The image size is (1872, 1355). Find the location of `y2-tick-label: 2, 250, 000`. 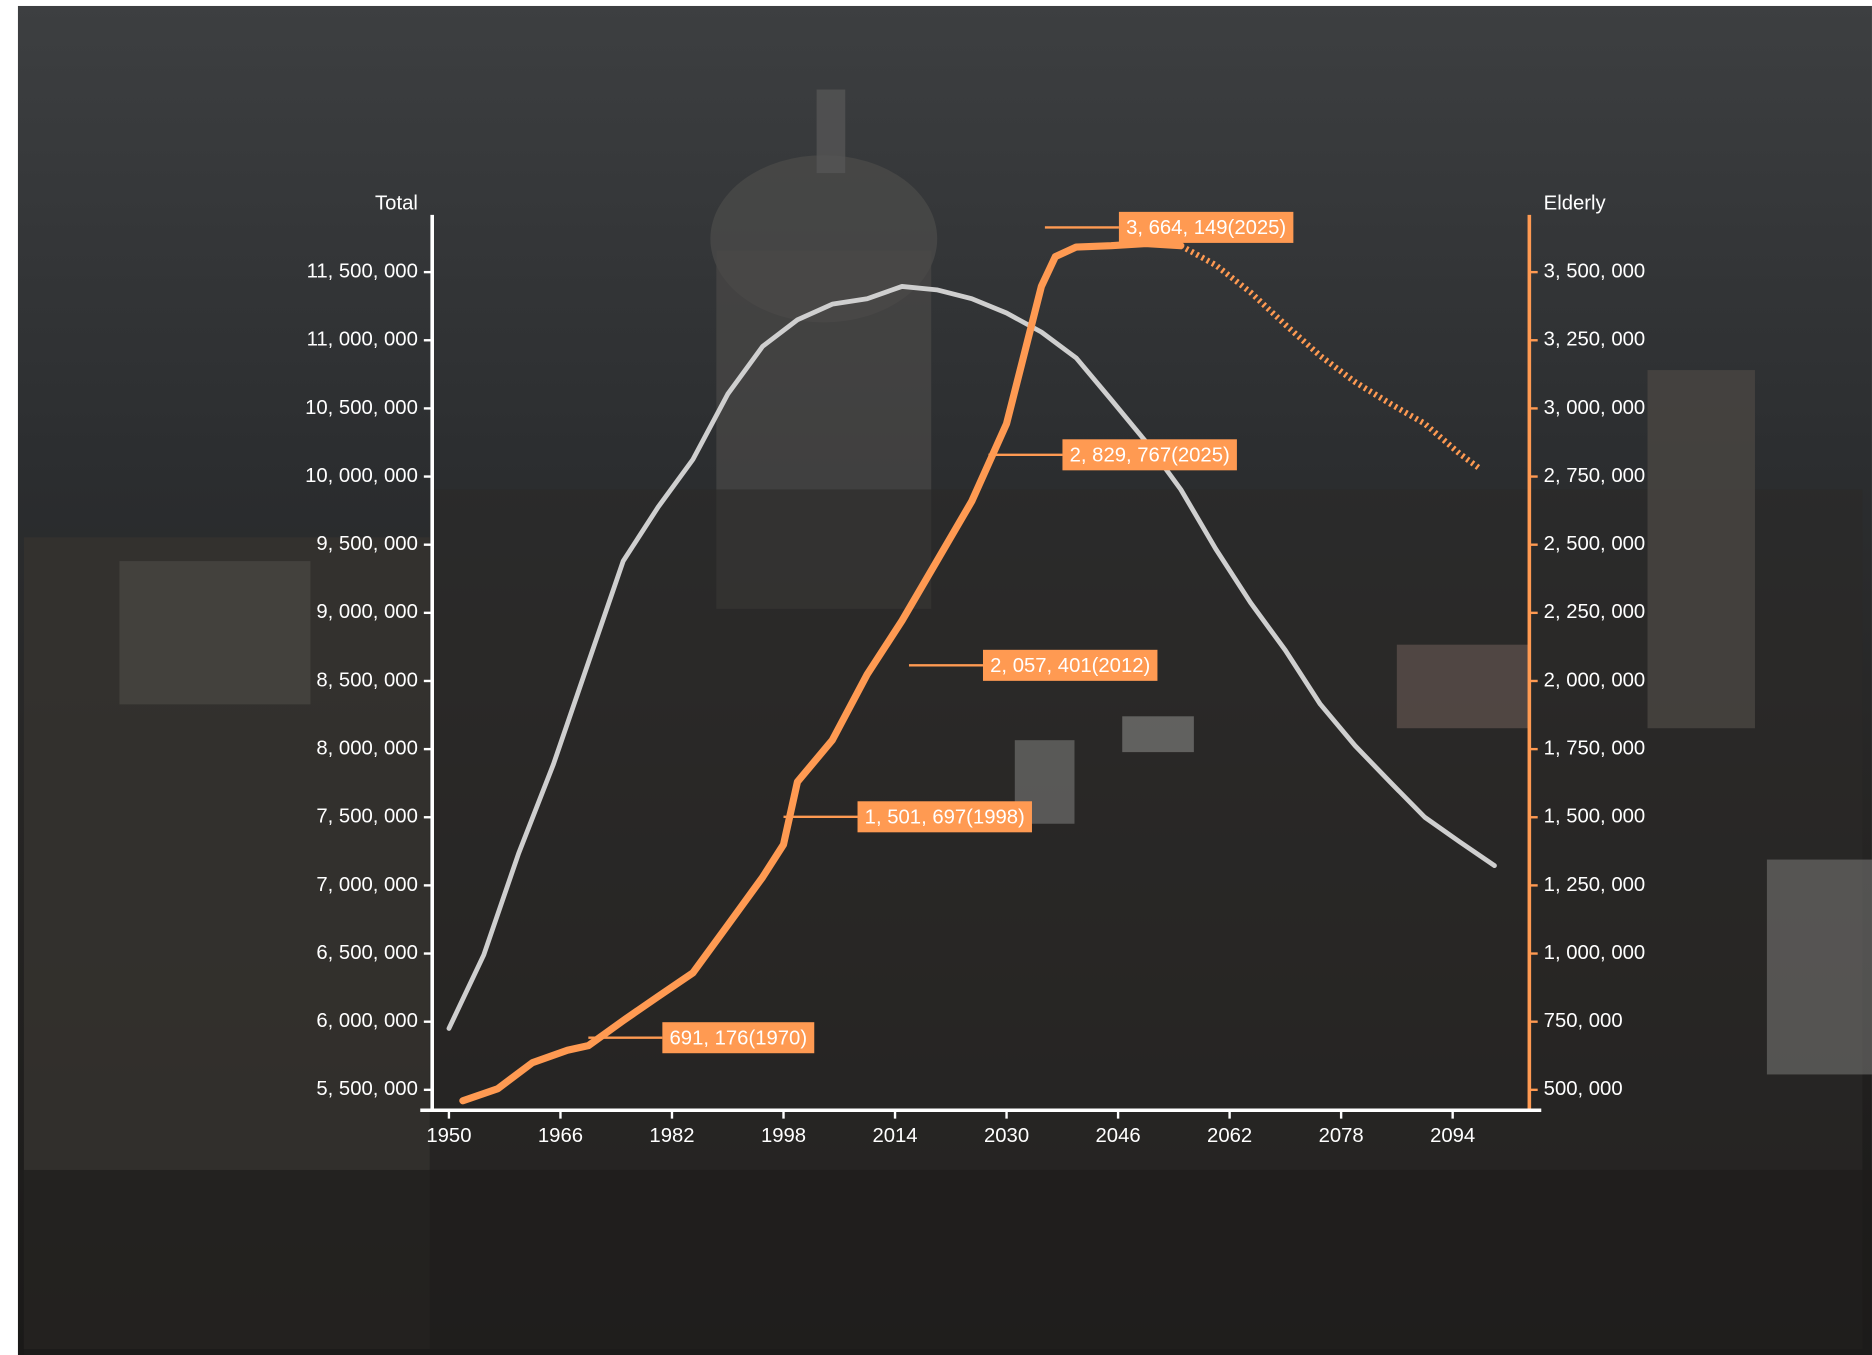

y2-tick-label: 2, 250, 000 is located at coordinates (1595, 612).